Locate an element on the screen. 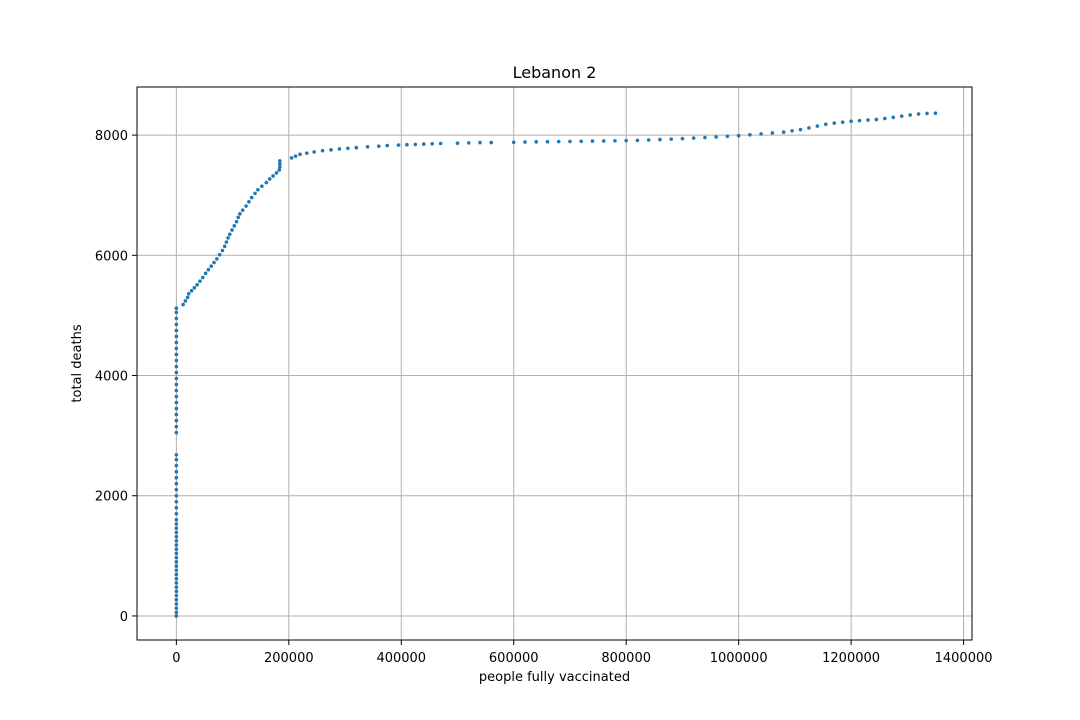 The image size is (1080, 720). chart-title: Lebanon 2 is located at coordinates (555, 72).